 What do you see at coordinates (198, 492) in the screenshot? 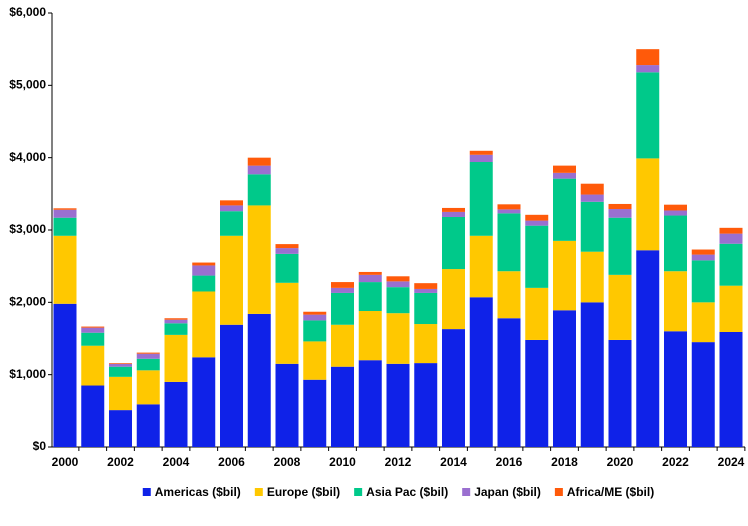
I see `legend-label: Americas ($bil)` at bounding box center [198, 492].